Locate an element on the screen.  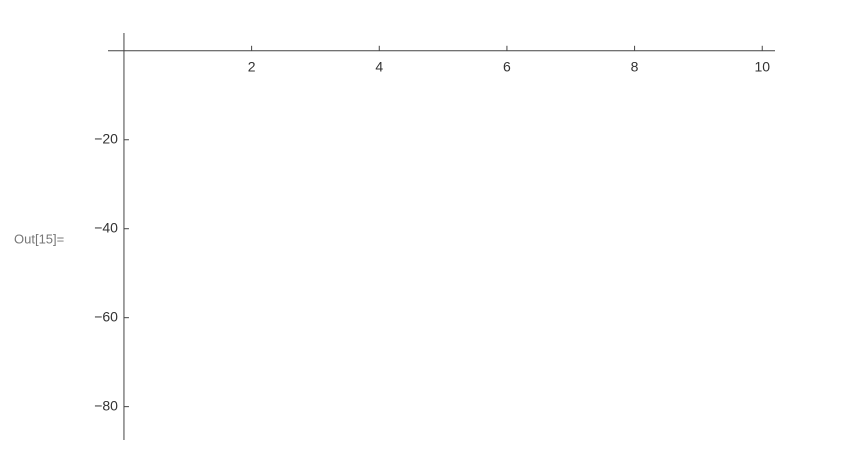
x-tick-label: 10 is located at coordinates (762, 66).